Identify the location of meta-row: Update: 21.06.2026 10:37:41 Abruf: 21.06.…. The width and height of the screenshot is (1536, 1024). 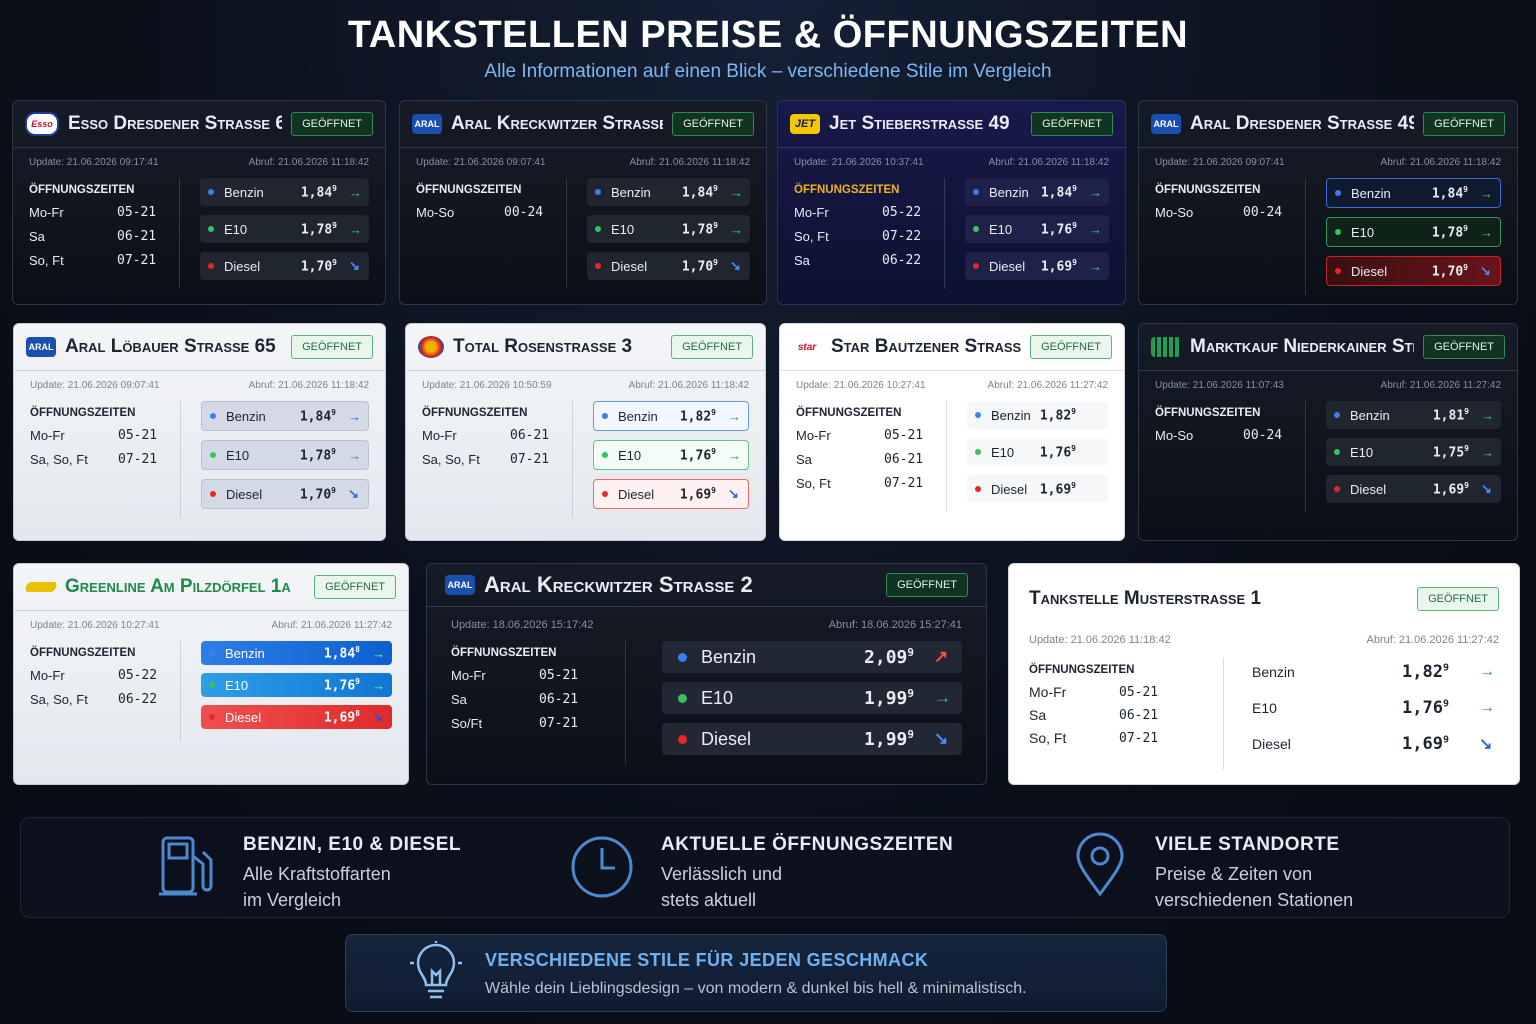
(951, 162).